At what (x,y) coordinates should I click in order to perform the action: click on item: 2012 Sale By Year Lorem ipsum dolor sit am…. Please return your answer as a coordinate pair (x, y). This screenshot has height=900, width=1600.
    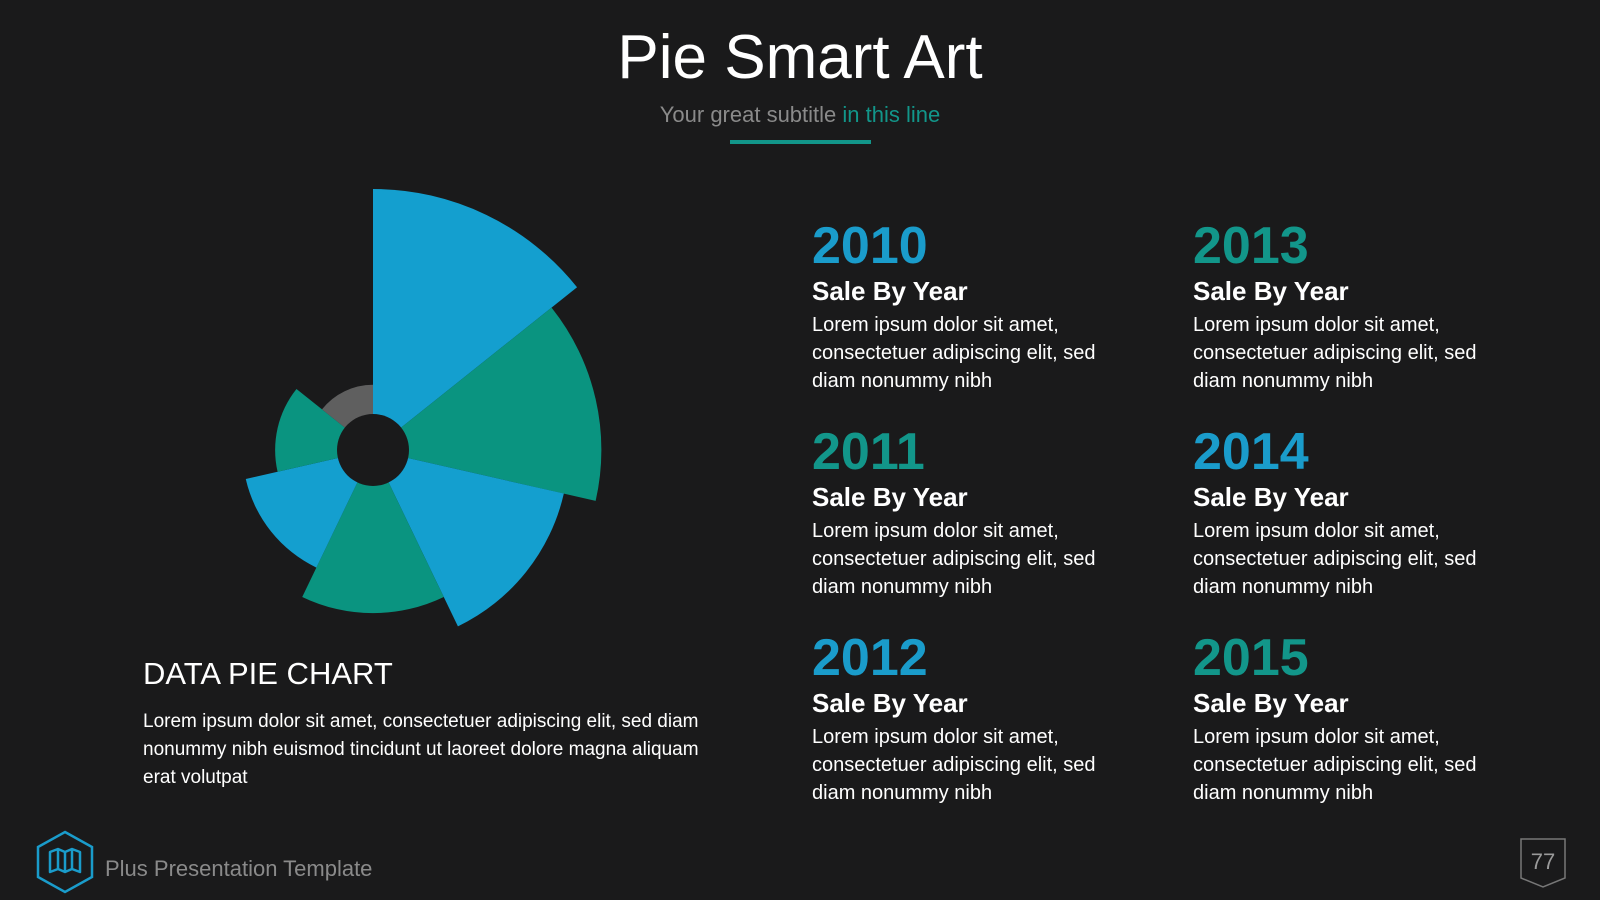
    Looking at the image, I should click on (977, 718).